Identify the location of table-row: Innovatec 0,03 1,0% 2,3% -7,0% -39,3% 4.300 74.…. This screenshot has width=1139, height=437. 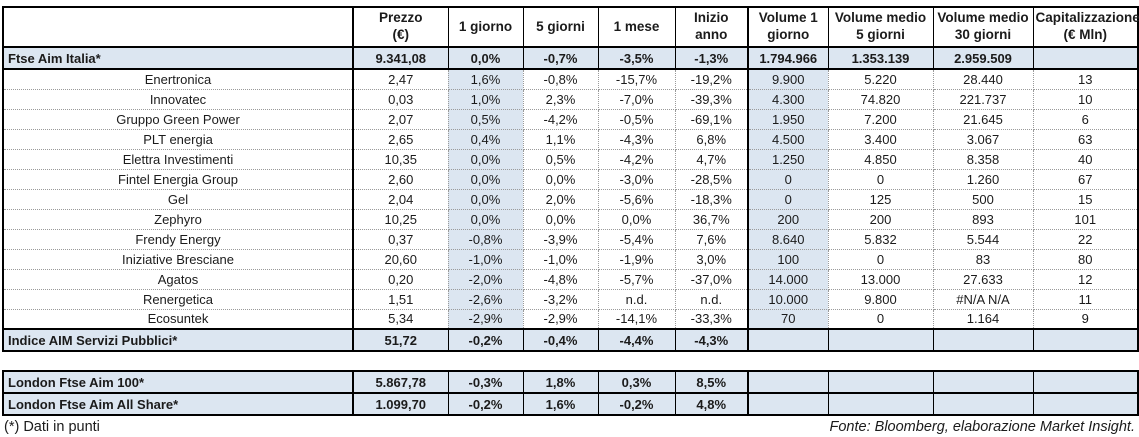
(571, 99).